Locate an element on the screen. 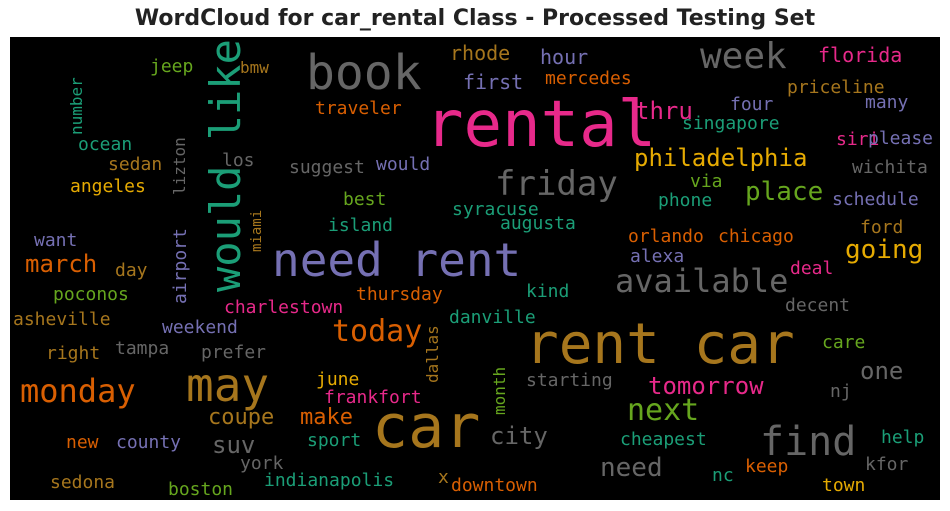  word-need: need is located at coordinates (631, 468).